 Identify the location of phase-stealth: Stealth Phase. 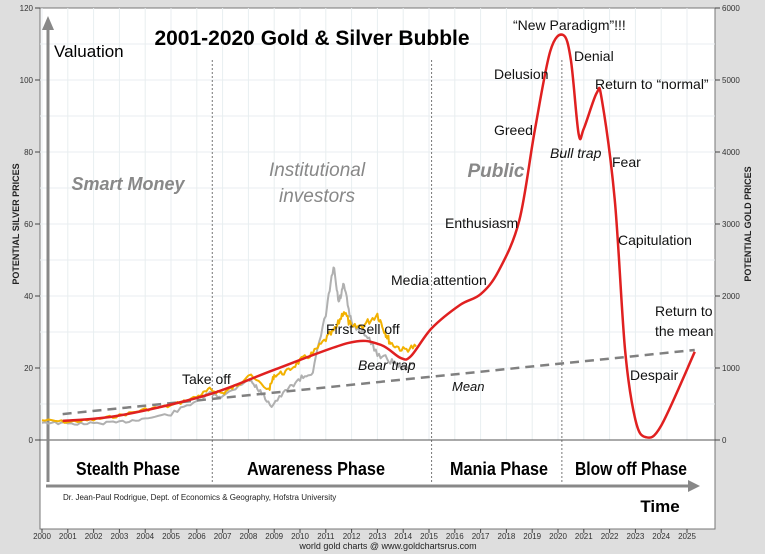
(128, 469).